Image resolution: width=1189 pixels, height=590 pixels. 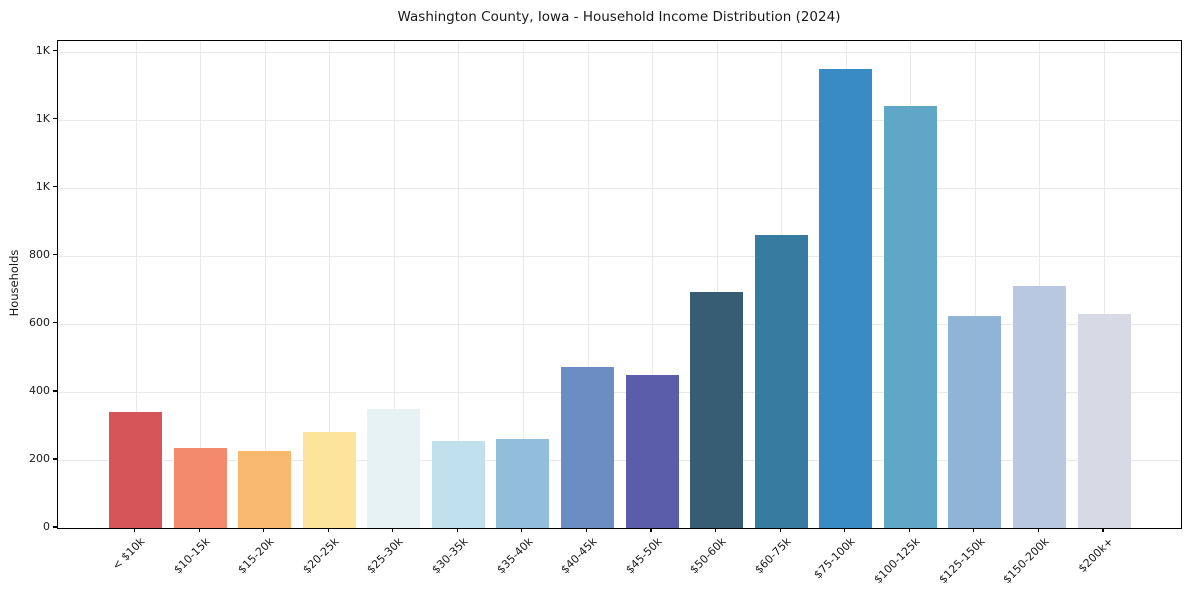 What do you see at coordinates (910, 316) in the screenshot?
I see `bar-100-125k` at bounding box center [910, 316].